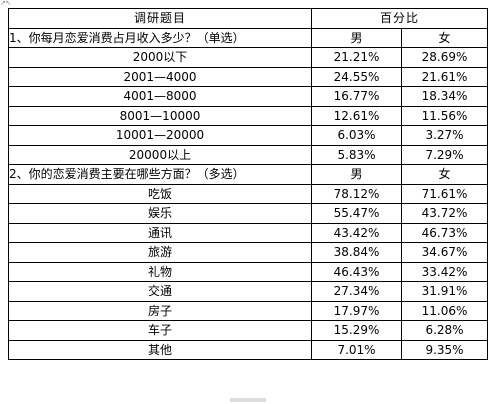 Image resolution: width=495 pixels, height=404 pixels. What do you see at coordinates (5, 3) in the screenshot?
I see `corner-resize-icon: ↗↖` at bounding box center [5, 3].